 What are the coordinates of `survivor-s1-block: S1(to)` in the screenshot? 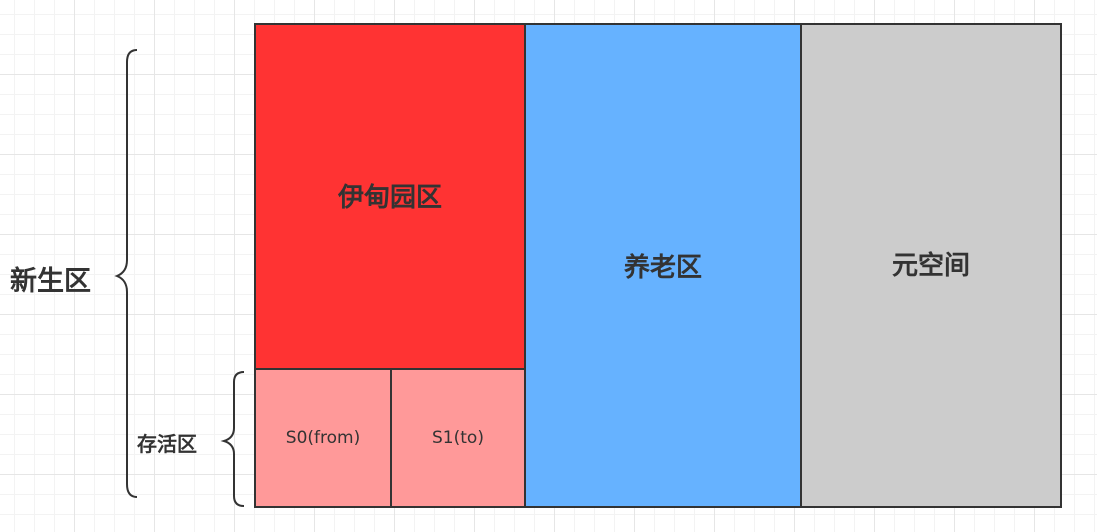 It's located at (458, 438).